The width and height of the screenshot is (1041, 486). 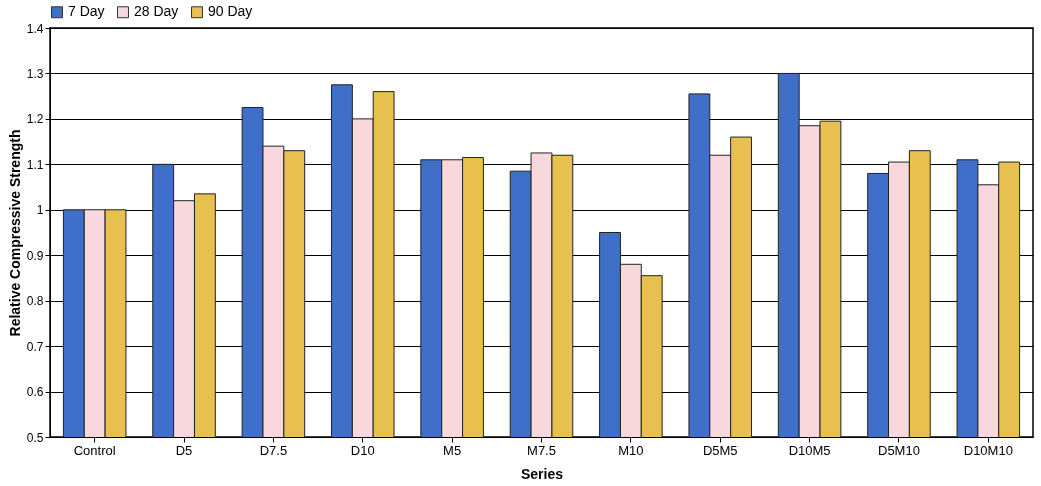 I want to click on y-tick-label: 1.3, so click(x=35, y=73).